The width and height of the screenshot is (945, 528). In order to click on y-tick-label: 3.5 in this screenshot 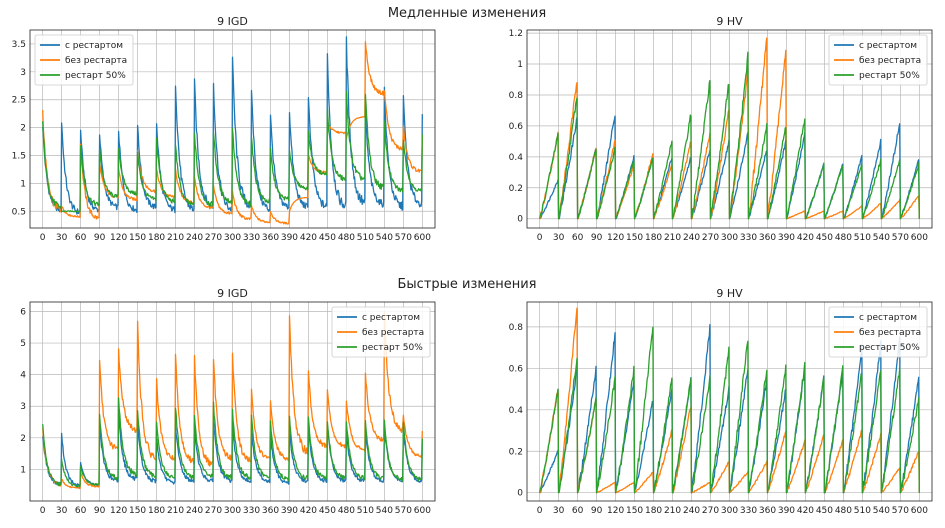, I will do `click(19, 45)`.